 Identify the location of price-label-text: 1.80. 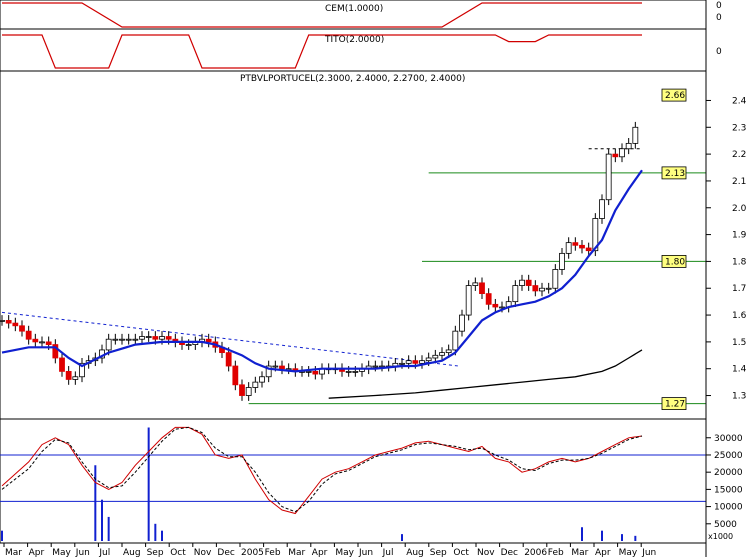
(675, 262).